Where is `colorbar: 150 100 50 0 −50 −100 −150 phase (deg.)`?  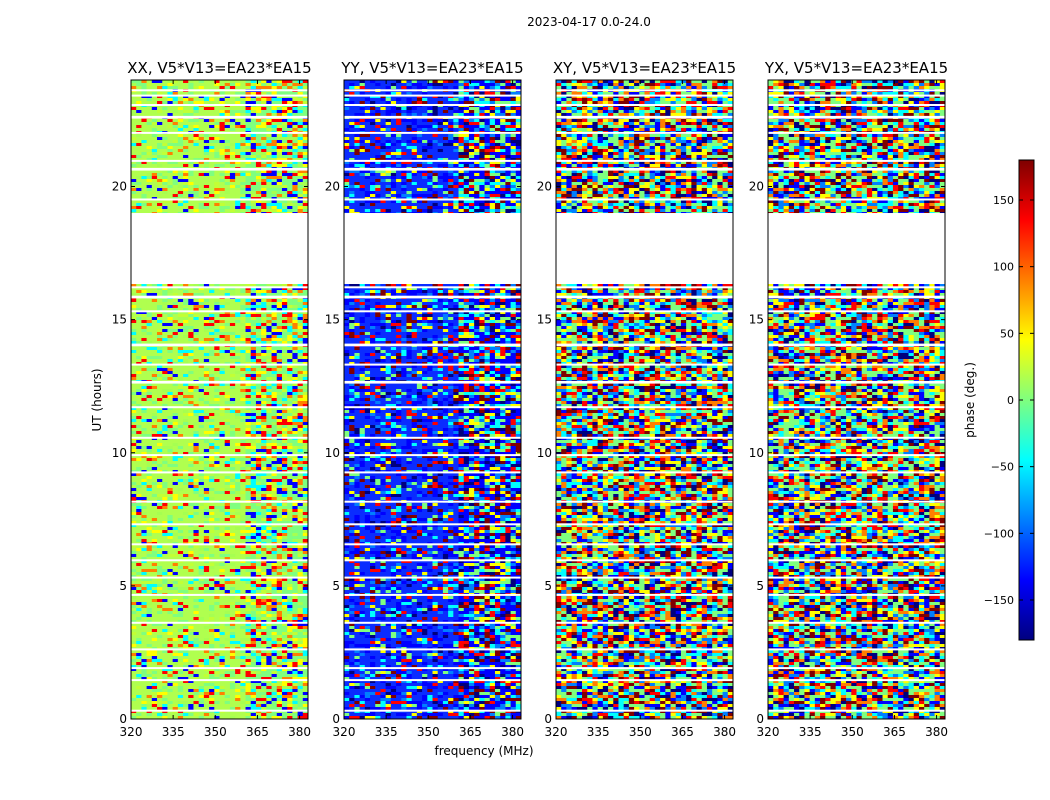 colorbar: 150 100 50 0 −50 −100 −150 phase (deg.) is located at coordinates (999, 400).